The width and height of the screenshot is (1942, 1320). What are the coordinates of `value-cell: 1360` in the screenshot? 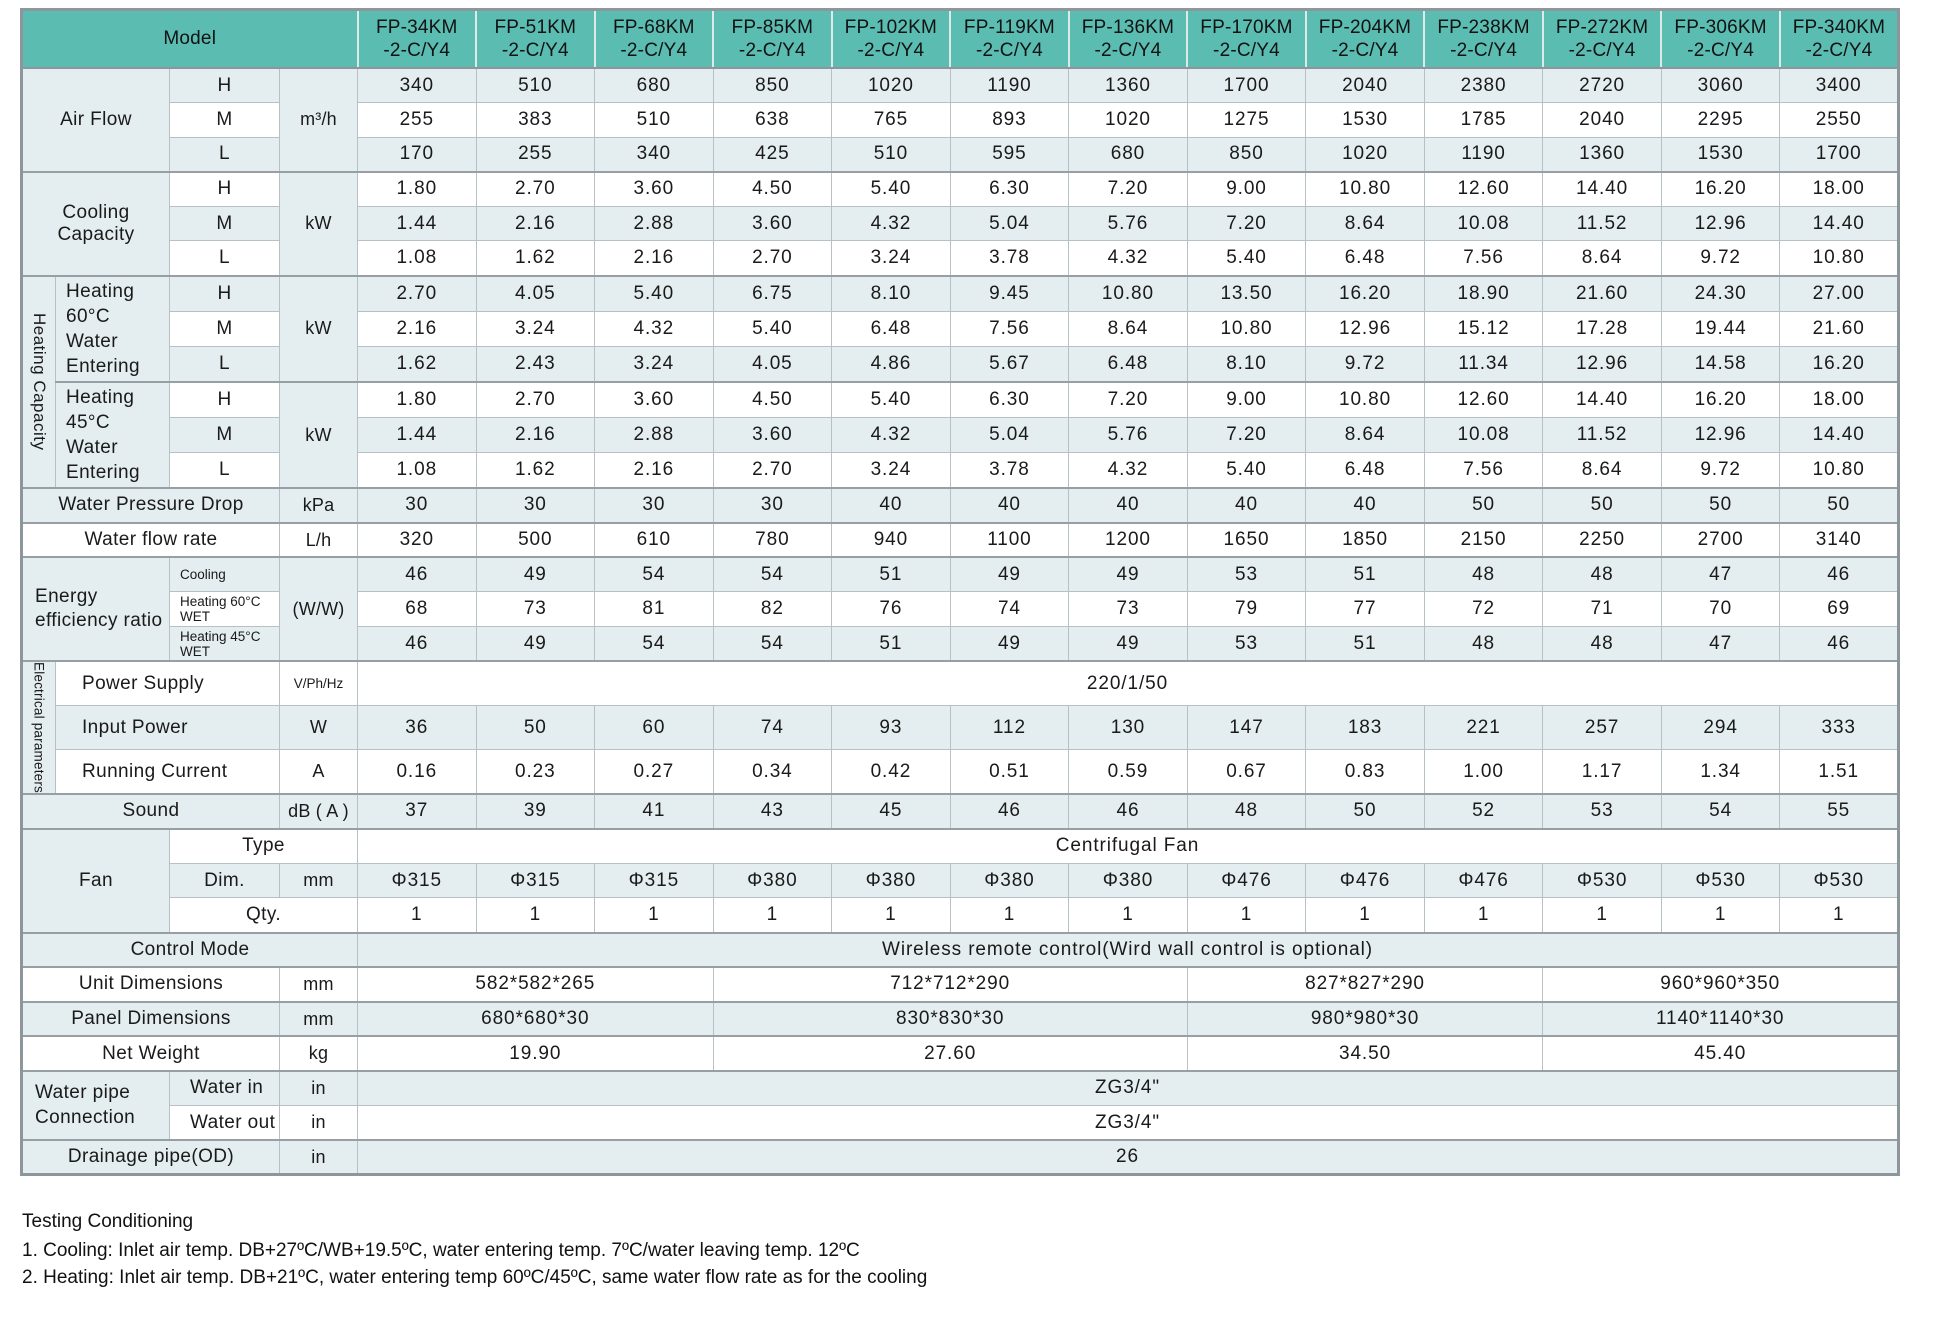 It's located at (1602, 154).